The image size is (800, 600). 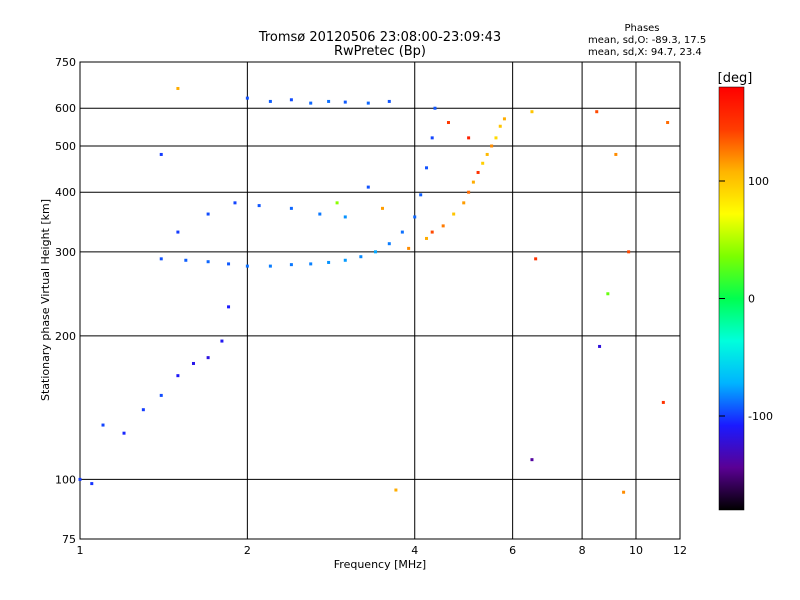 I want to click on y-tick-label: 400, so click(x=65, y=192).